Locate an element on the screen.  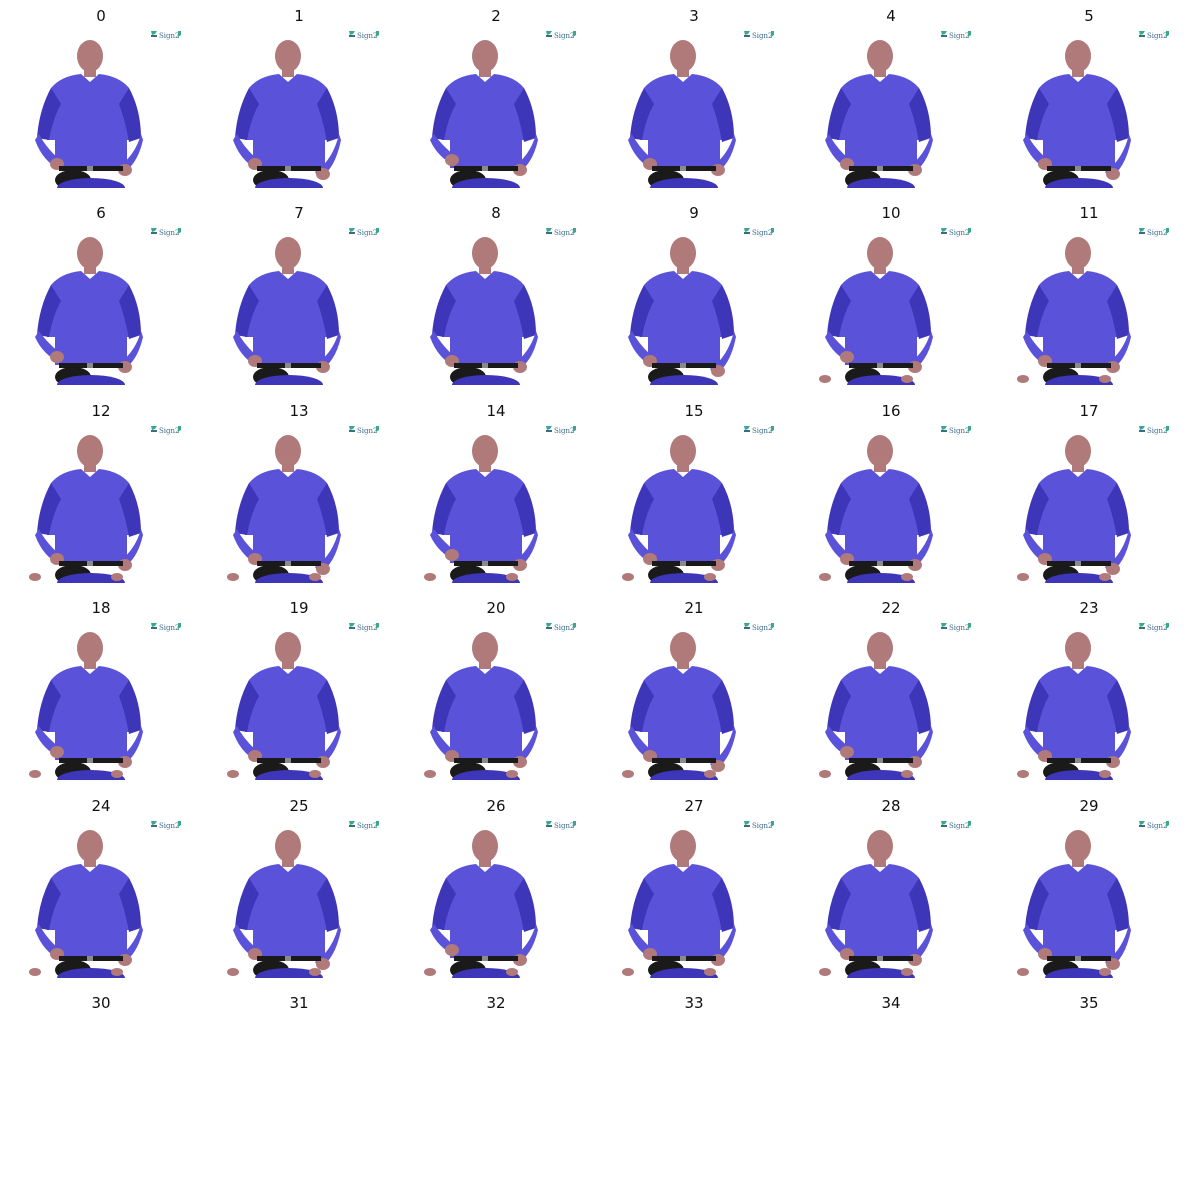
frame-label: 25 is located at coordinates (299, 806).